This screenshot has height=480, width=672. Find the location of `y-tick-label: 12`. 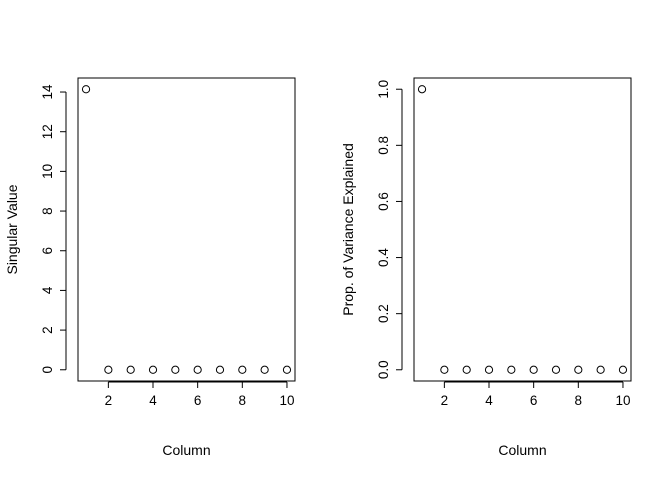

y-tick-label: 12 is located at coordinates (47, 131).